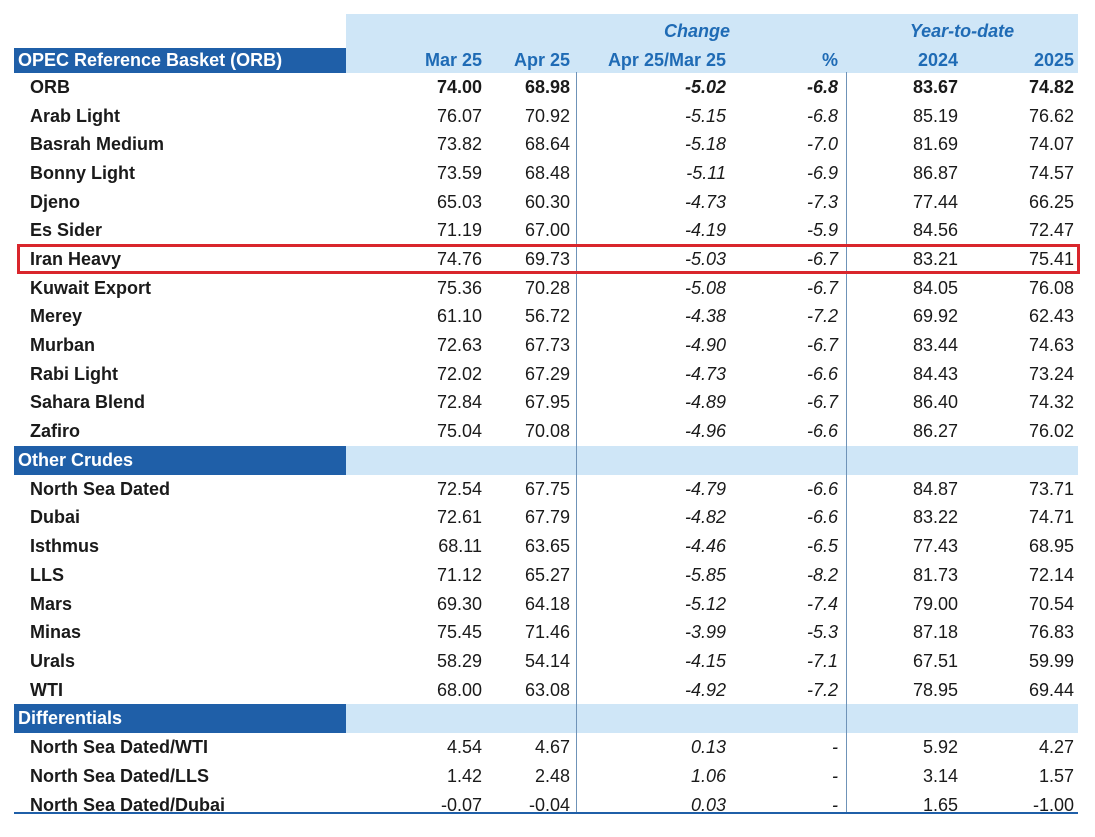  What do you see at coordinates (547, 172) in the screenshot?
I see `value-apr25: 68.48` at bounding box center [547, 172].